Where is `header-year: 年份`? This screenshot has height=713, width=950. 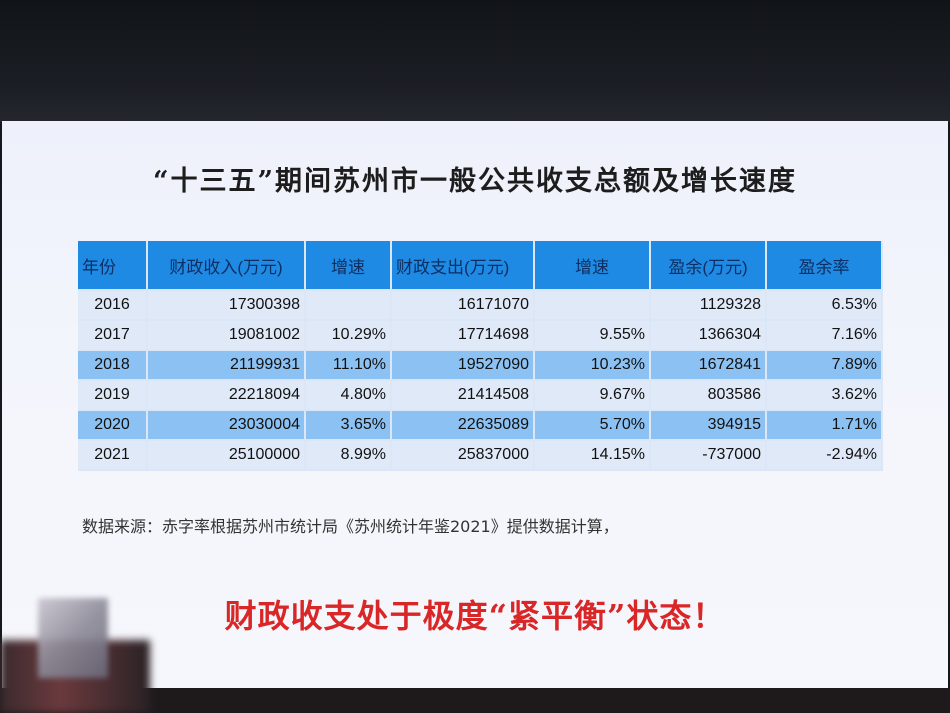
header-year: 年份 is located at coordinates (113, 266).